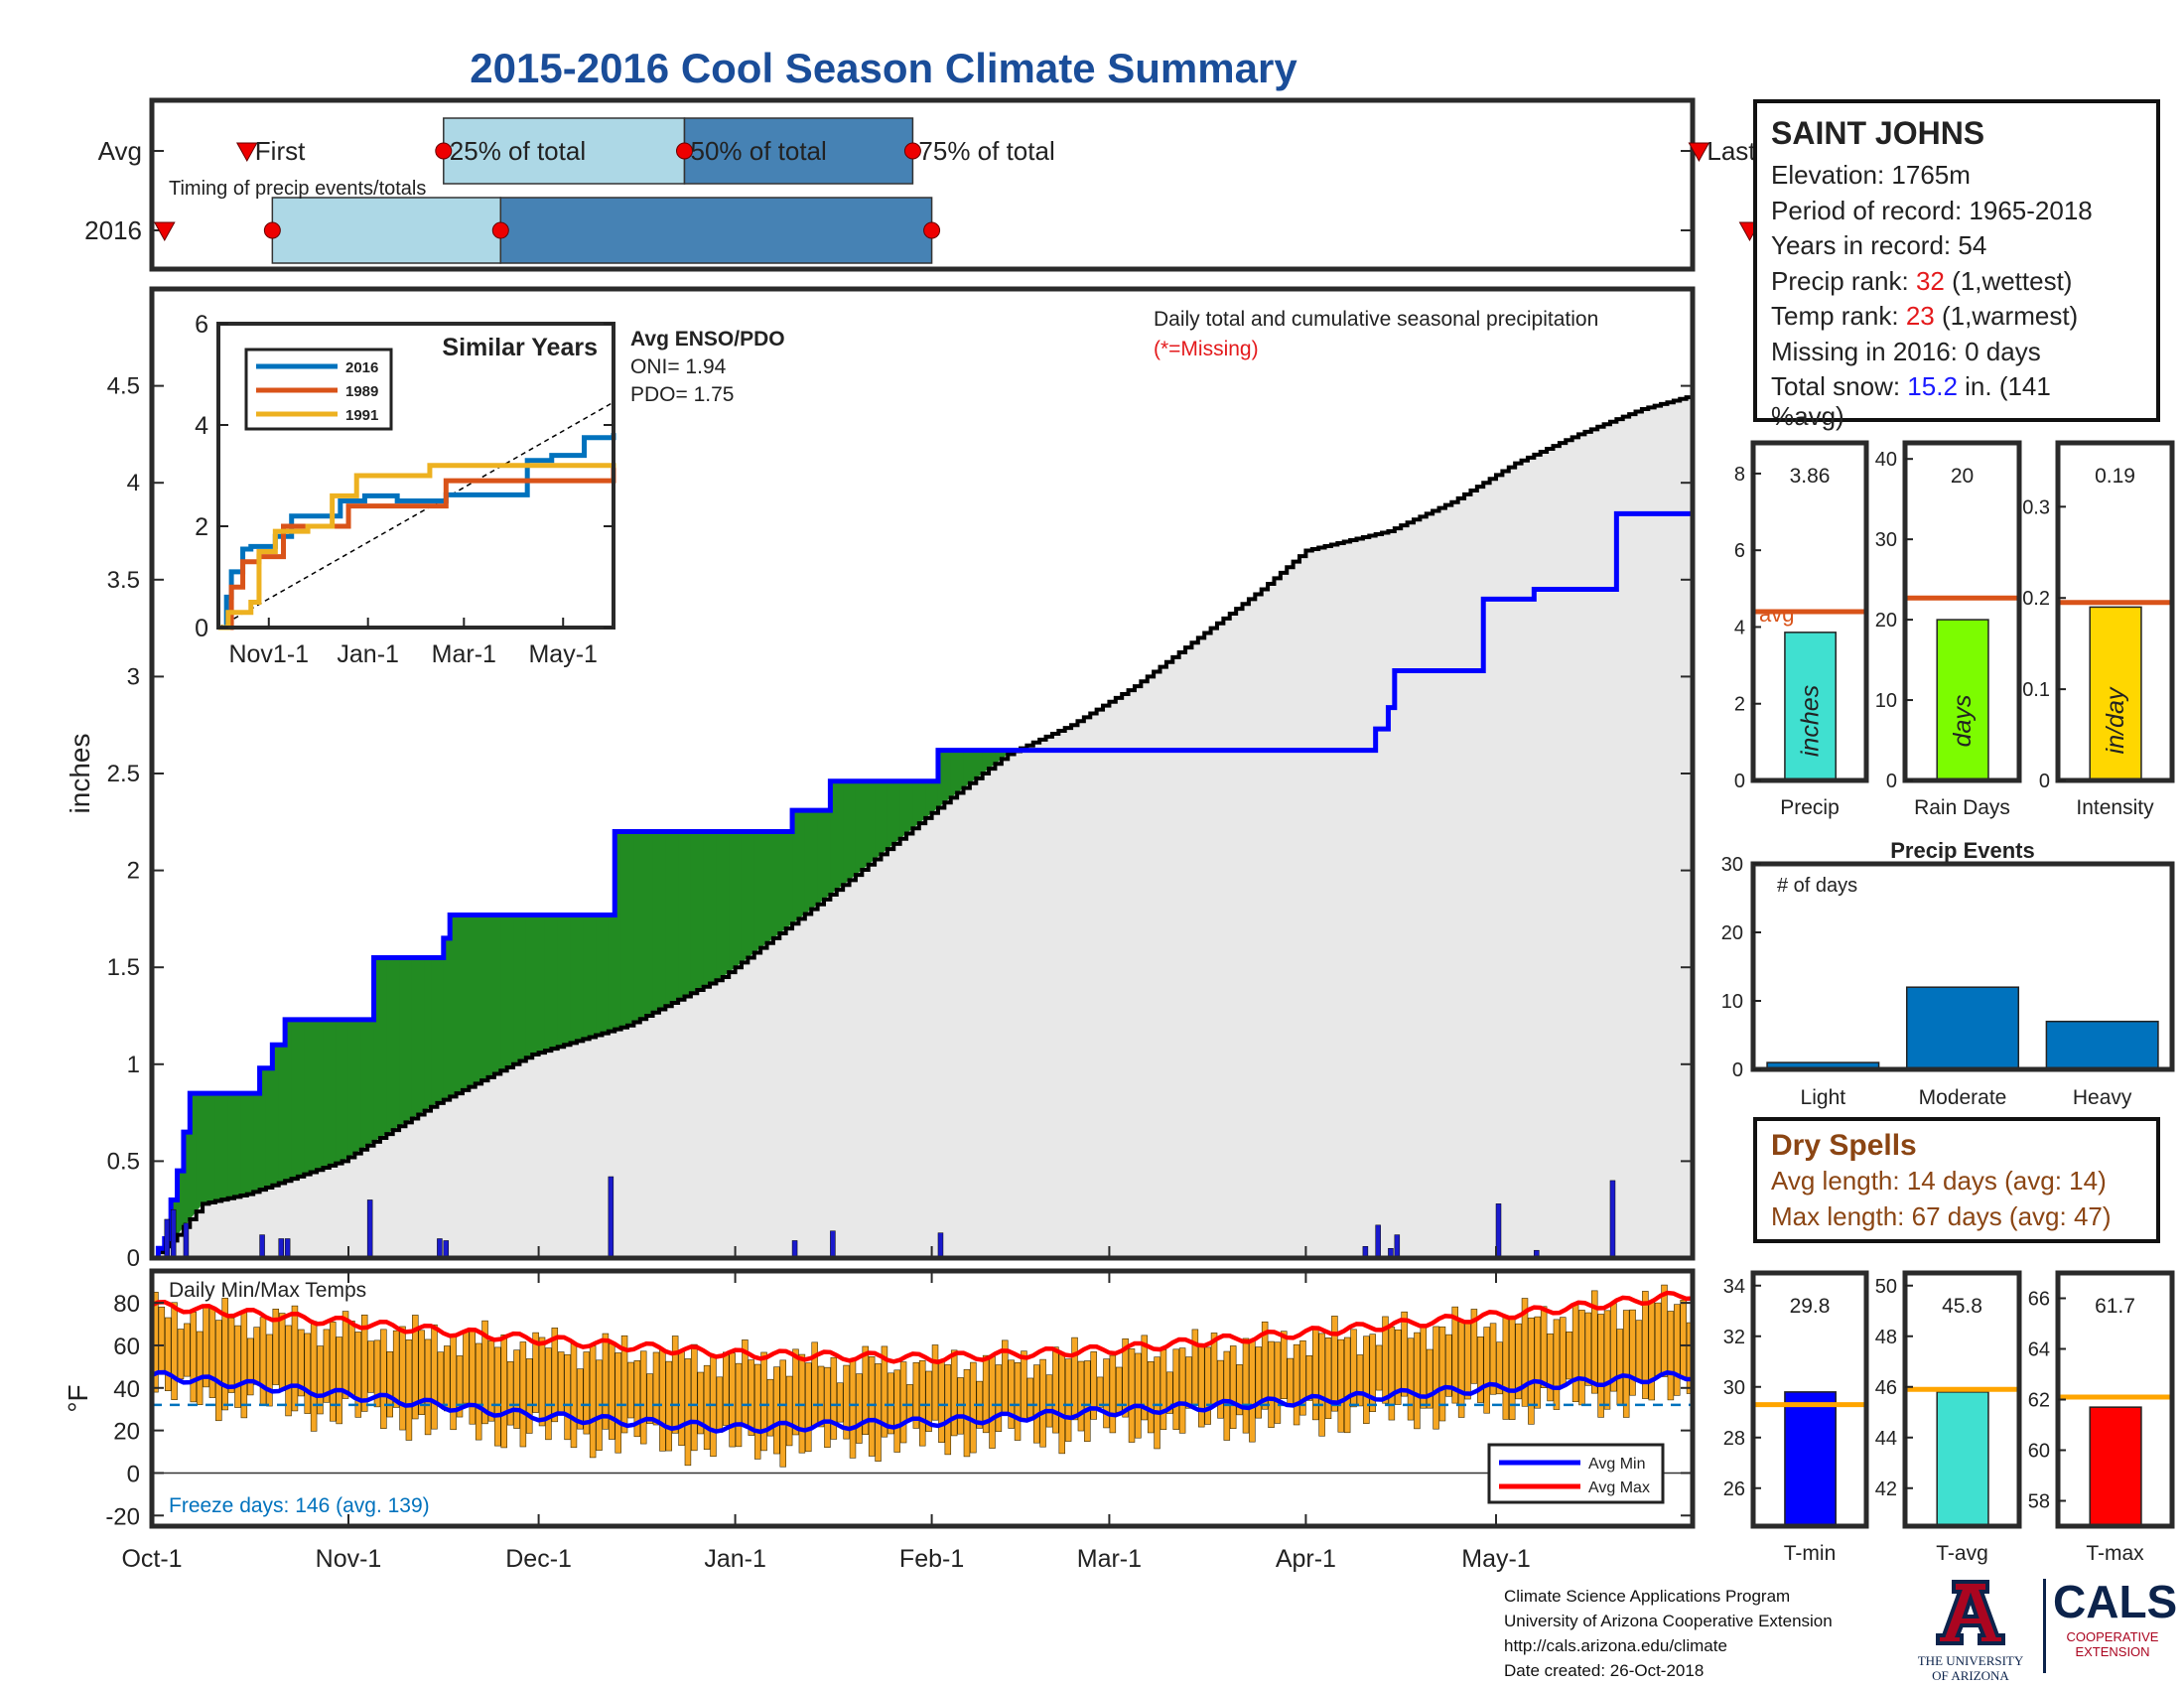 The image size is (2184, 1688). I want to click on temp-y-tick-label: 80, so click(126, 1304).